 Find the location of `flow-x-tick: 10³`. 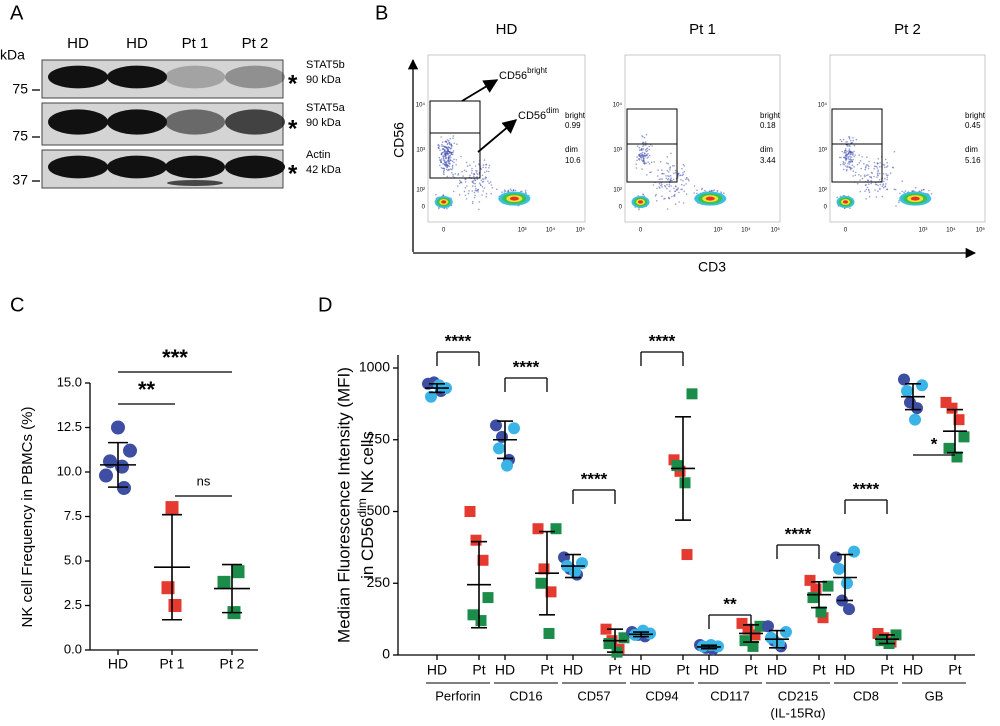

flow-x-tick: 10³ is located at coordinates (718, 231).